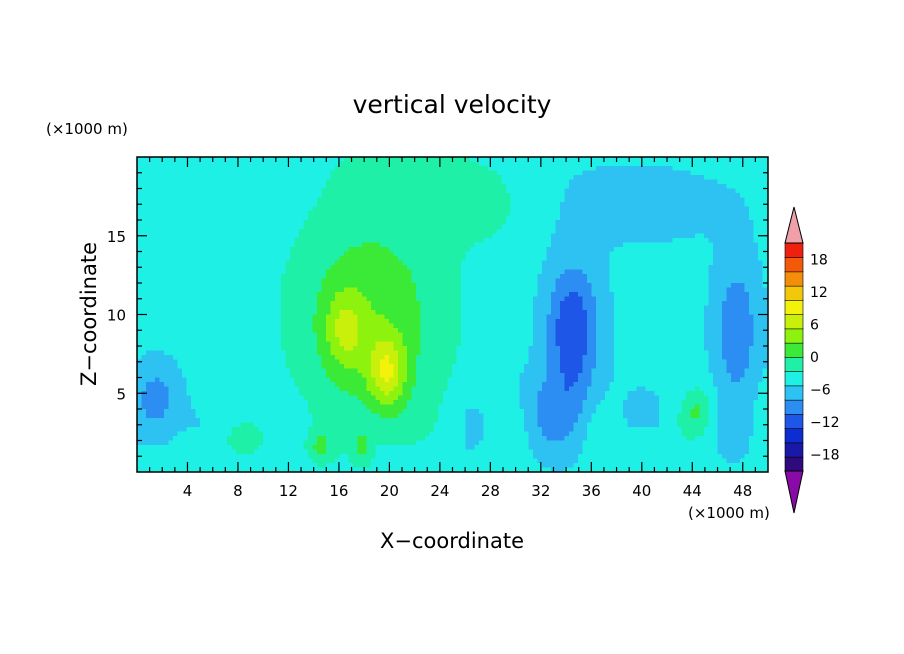 This screenshot has width=904, height=654. I want to click on x-tick-label: 36, so click(591, 491).